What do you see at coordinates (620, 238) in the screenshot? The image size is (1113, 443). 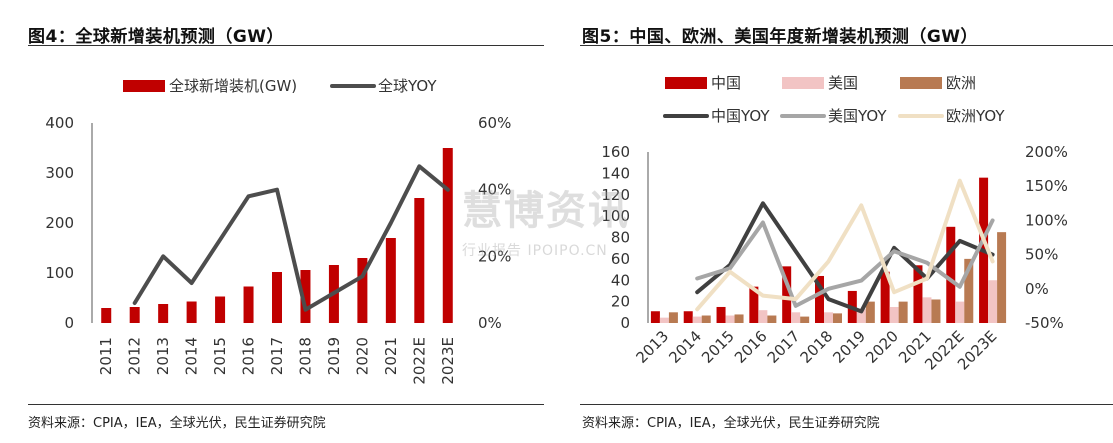 I see `fig5-y-tick-label: 80` at bounding box center [620, 238].